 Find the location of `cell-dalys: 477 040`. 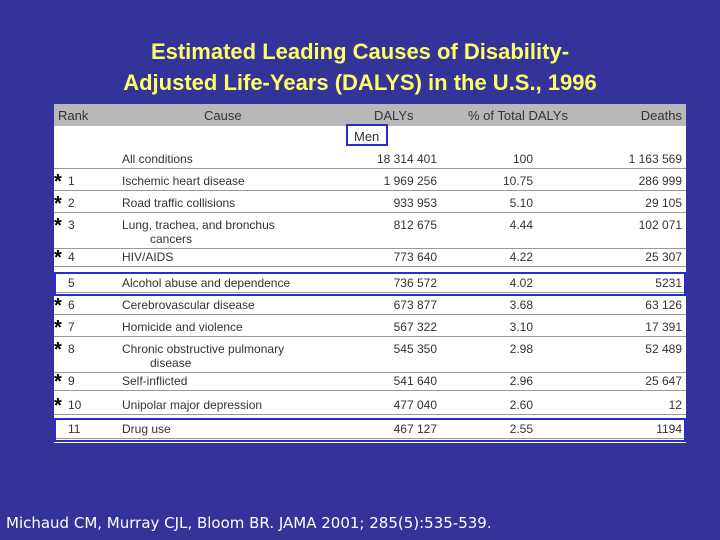

cell-dalys: 477 040 is located at coordinates (415, 405).